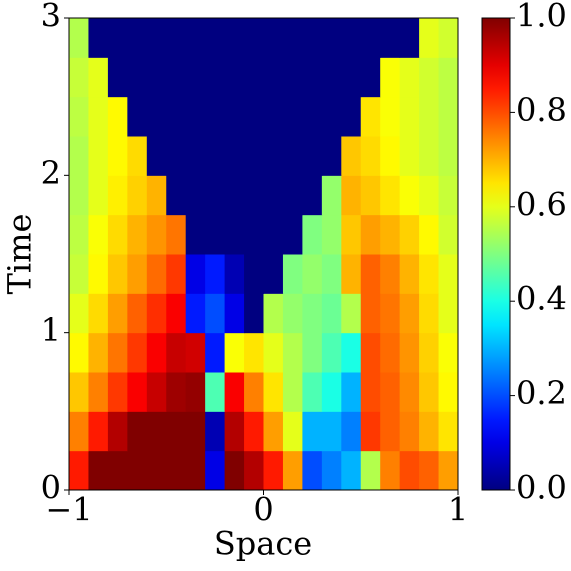  I want to click on x-tick-label: 0, so click(263, 510).